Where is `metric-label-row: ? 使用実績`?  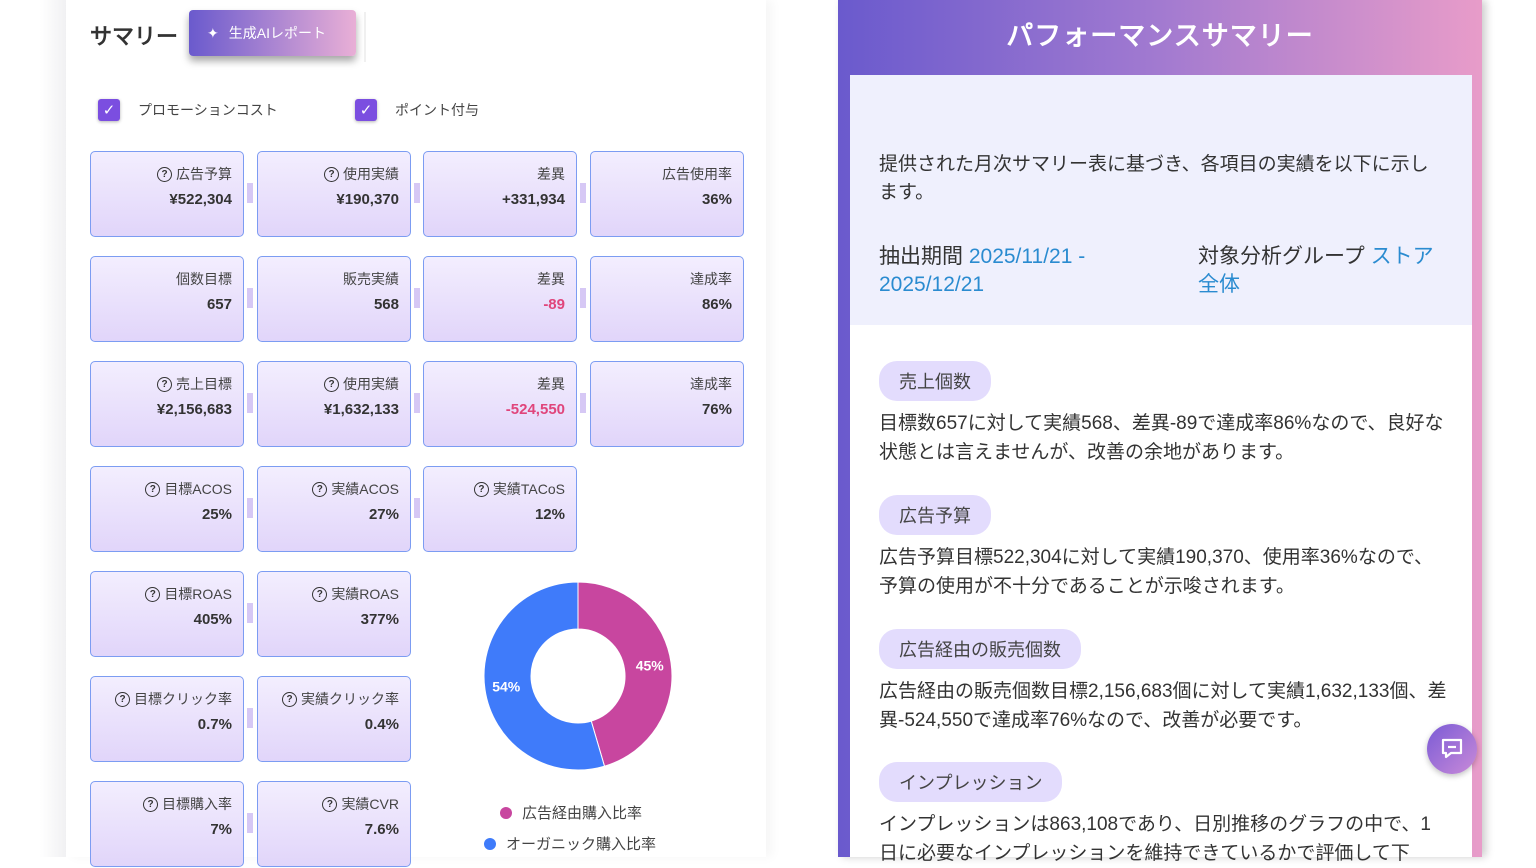
metric-label-row: ? 使用実績 is located at coordinates (328, 384).